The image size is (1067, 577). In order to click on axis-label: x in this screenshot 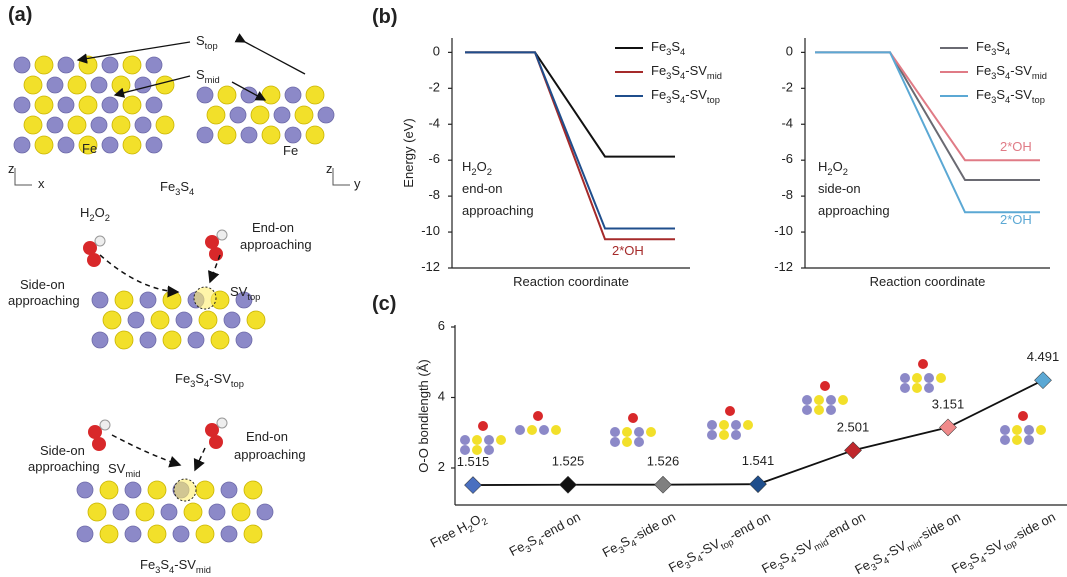, I will do `click(41, 183)`.